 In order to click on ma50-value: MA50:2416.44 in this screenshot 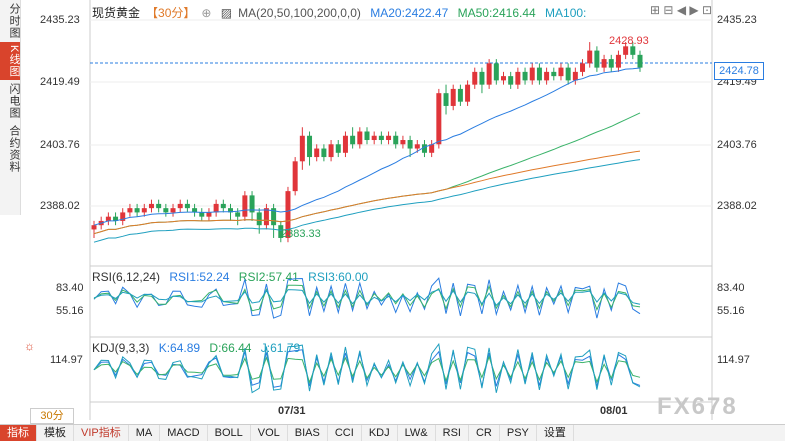, I will do `click(496, 13)`.